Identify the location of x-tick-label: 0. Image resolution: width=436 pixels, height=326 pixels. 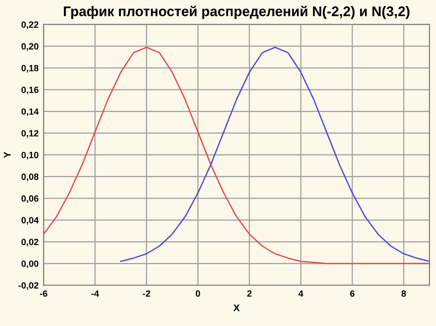
(198, 293).